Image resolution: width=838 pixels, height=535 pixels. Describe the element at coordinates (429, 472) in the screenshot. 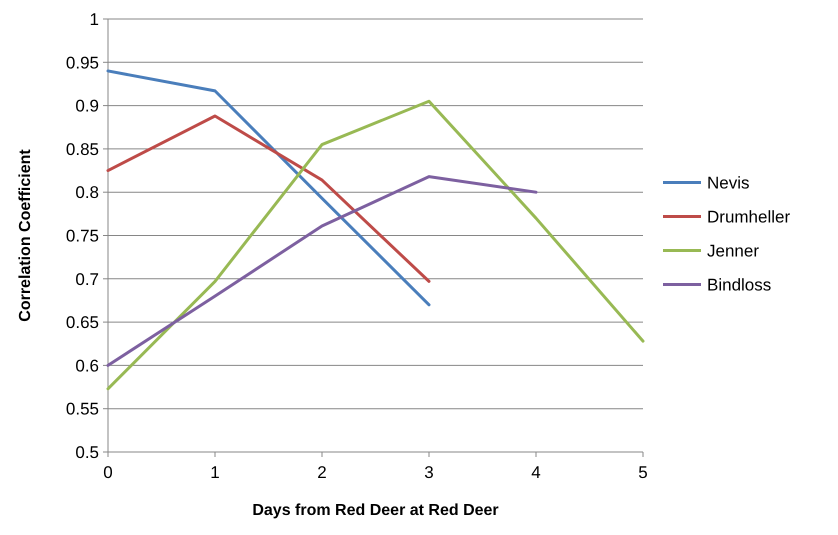

I see `x-tick-label: 3` at that location.